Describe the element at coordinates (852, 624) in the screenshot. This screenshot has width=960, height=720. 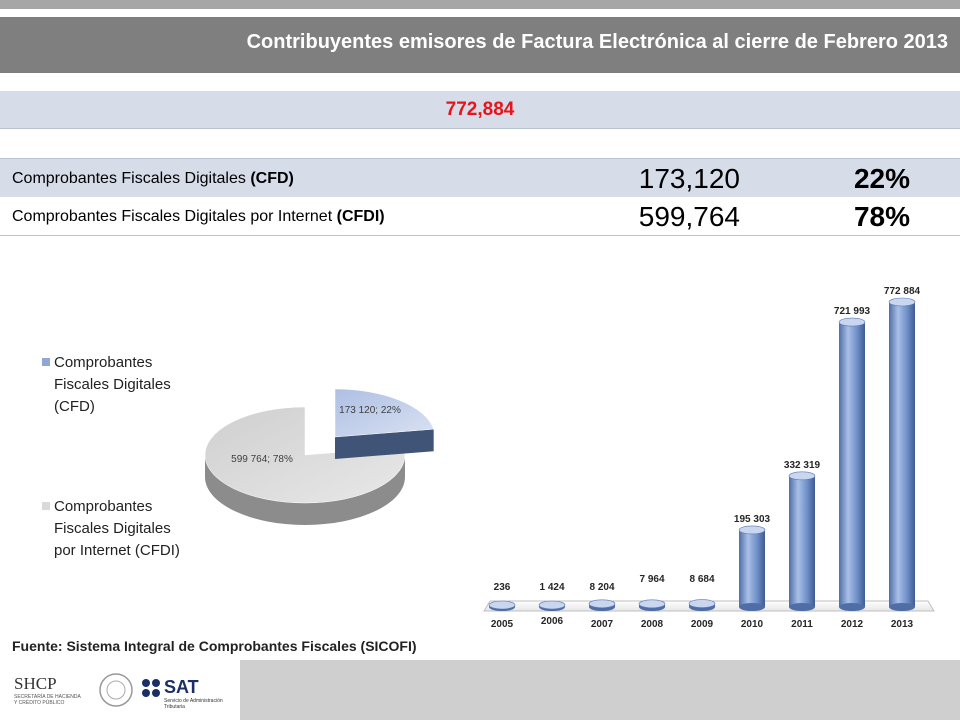
I see `bar-category-label: 2012` at that location.